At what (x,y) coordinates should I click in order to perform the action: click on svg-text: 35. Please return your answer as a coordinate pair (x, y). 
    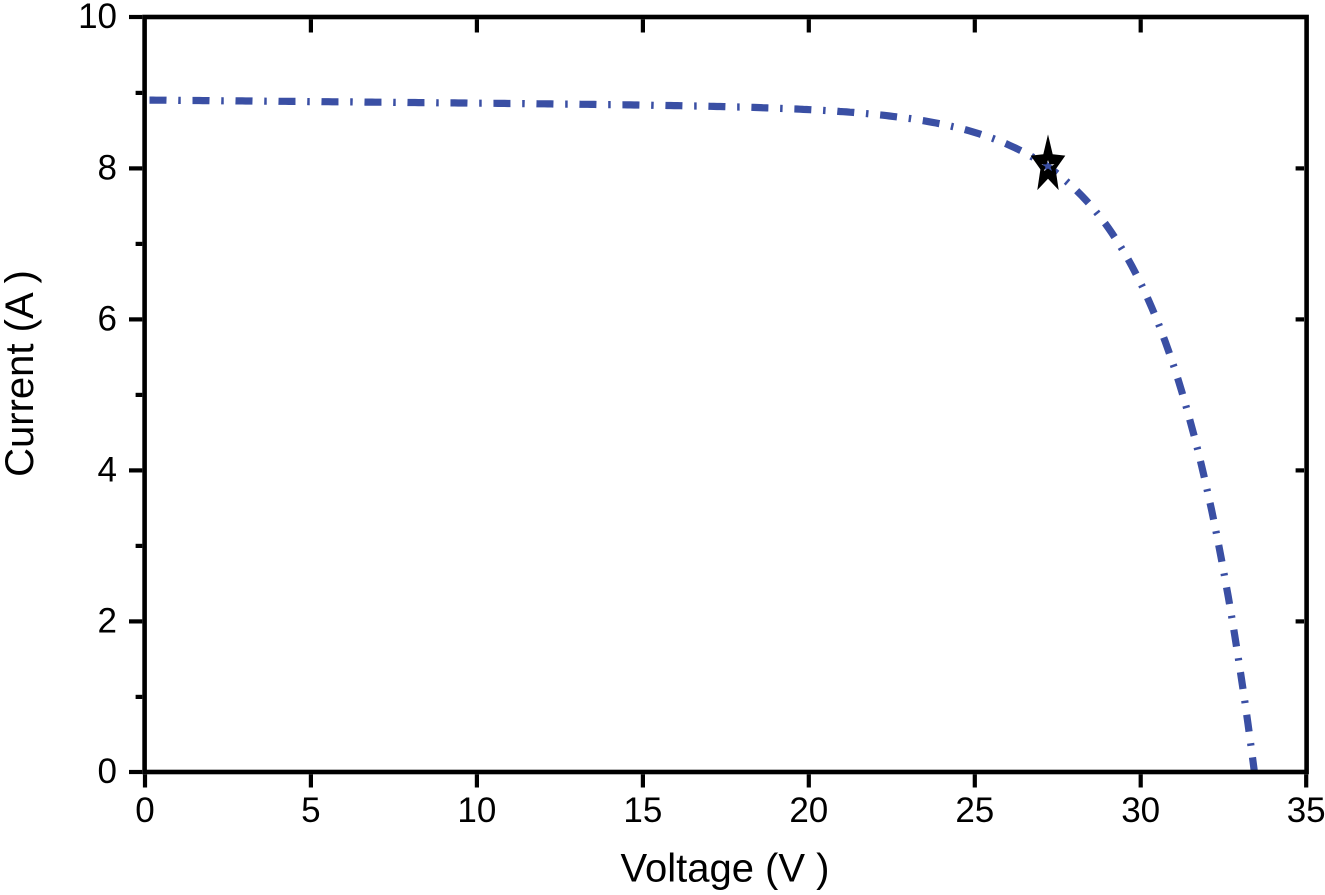
    Looking at the image, I should click on (1306, 810).